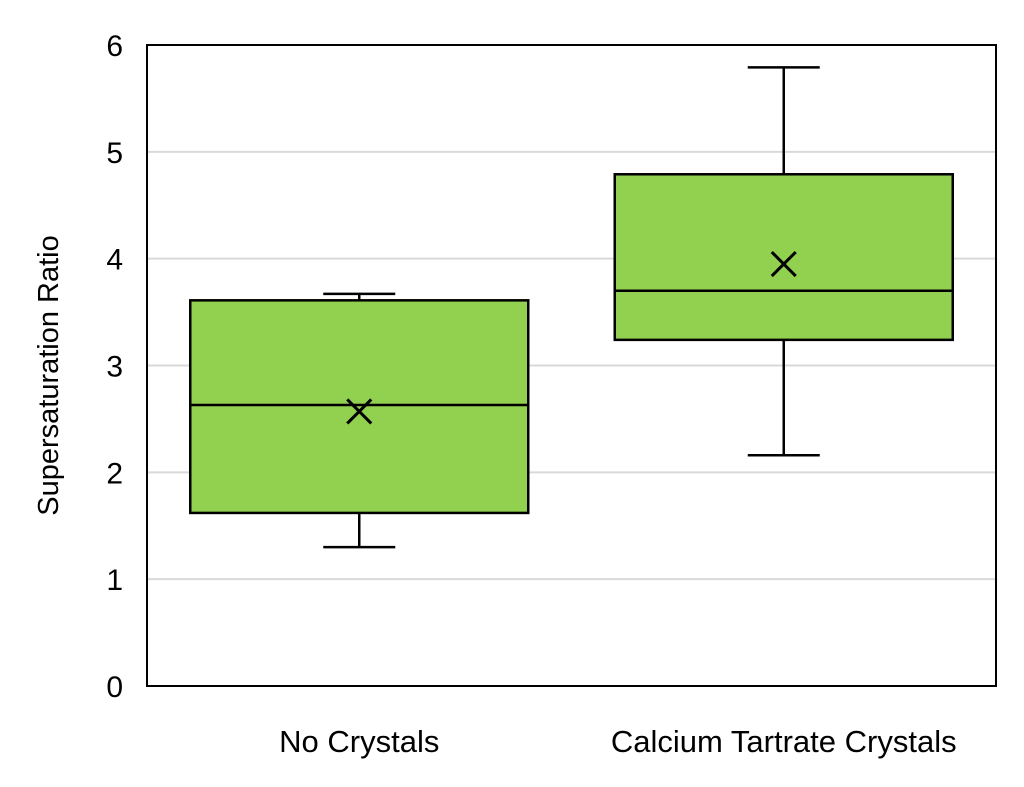 The width and height of the screenshot is (1024, 787). I want to click on y-tick-label: 0, so click(114, 687).